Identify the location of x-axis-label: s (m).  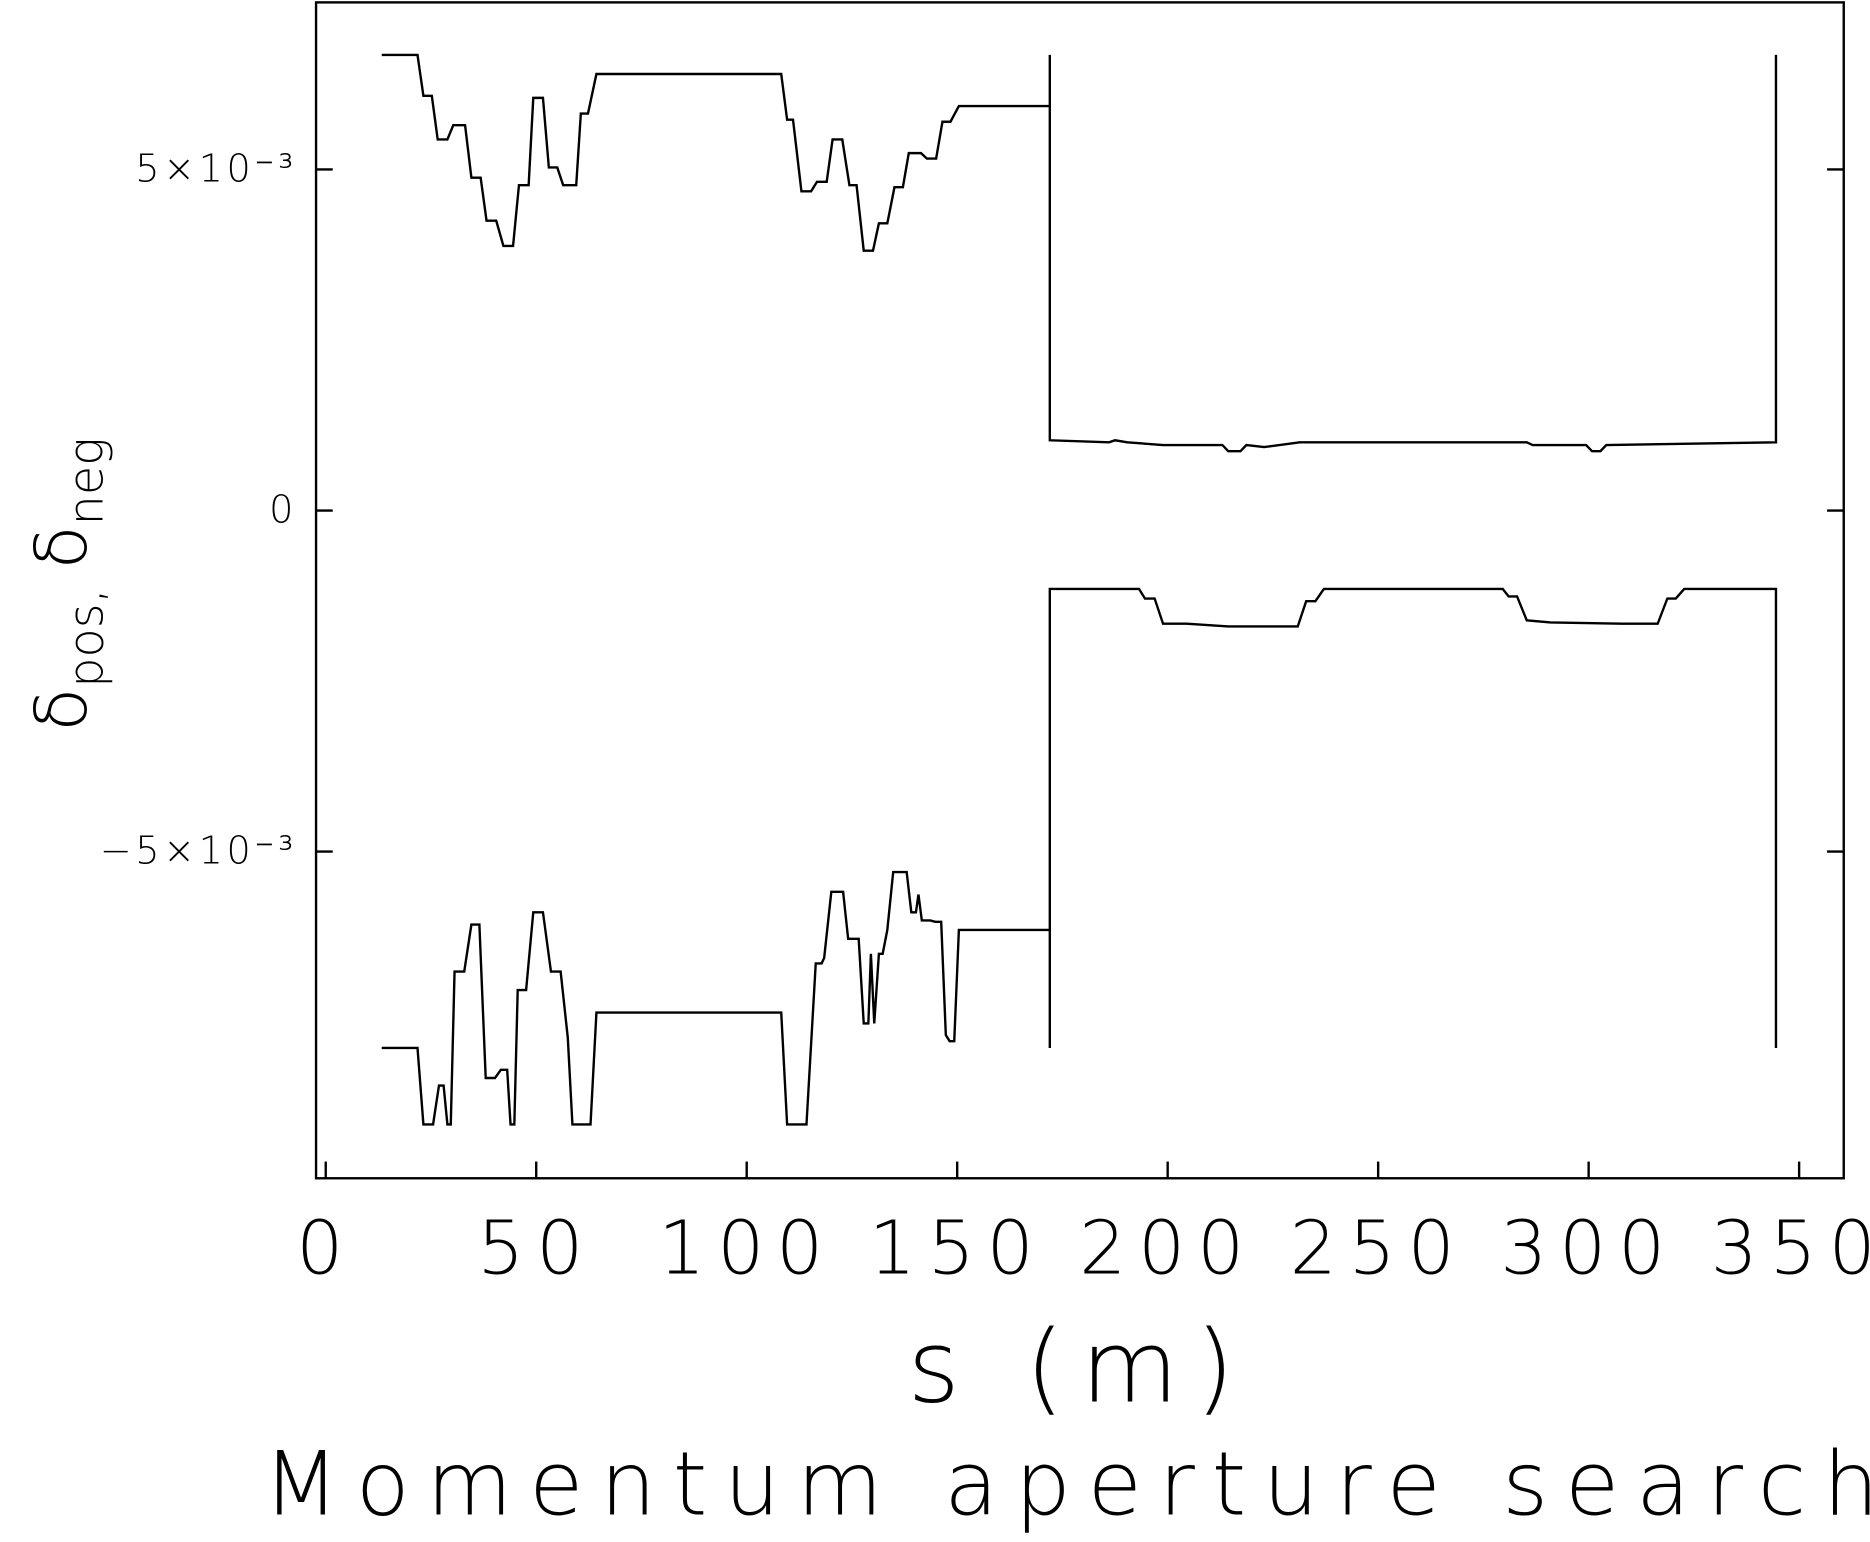
(1079, 1366).